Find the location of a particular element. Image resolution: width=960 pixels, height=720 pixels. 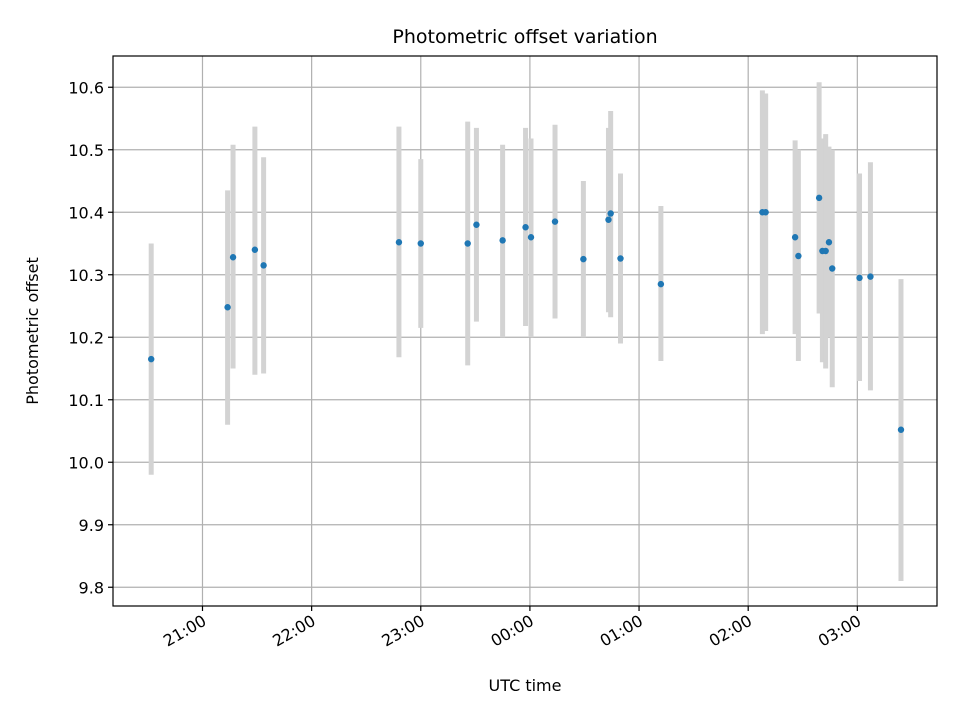

y-tick-label: 9.9 is located at coordinates (91, 525).